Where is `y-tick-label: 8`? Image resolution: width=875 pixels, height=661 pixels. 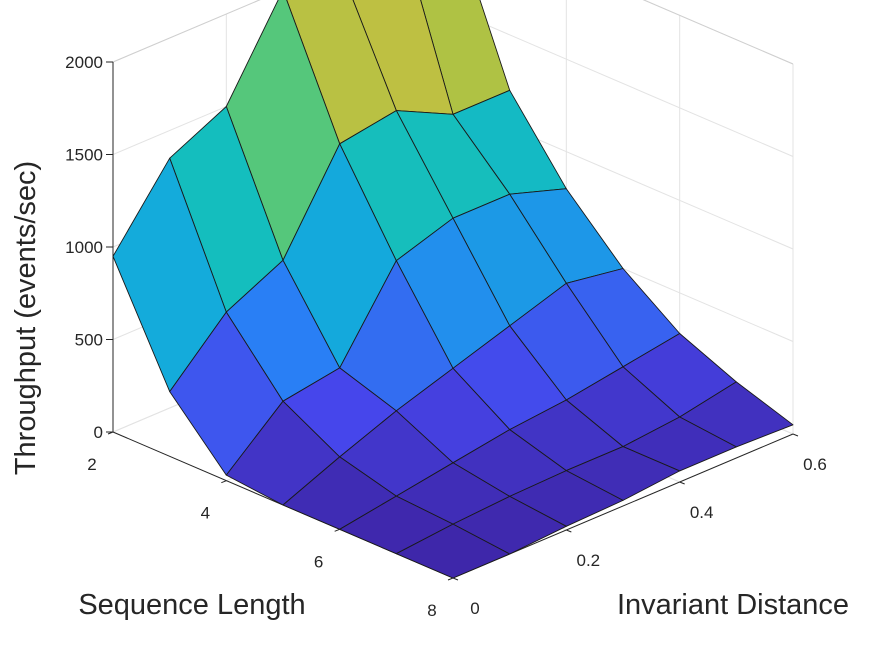 y-tick-label: 8 is located at coordinates (431, 610).